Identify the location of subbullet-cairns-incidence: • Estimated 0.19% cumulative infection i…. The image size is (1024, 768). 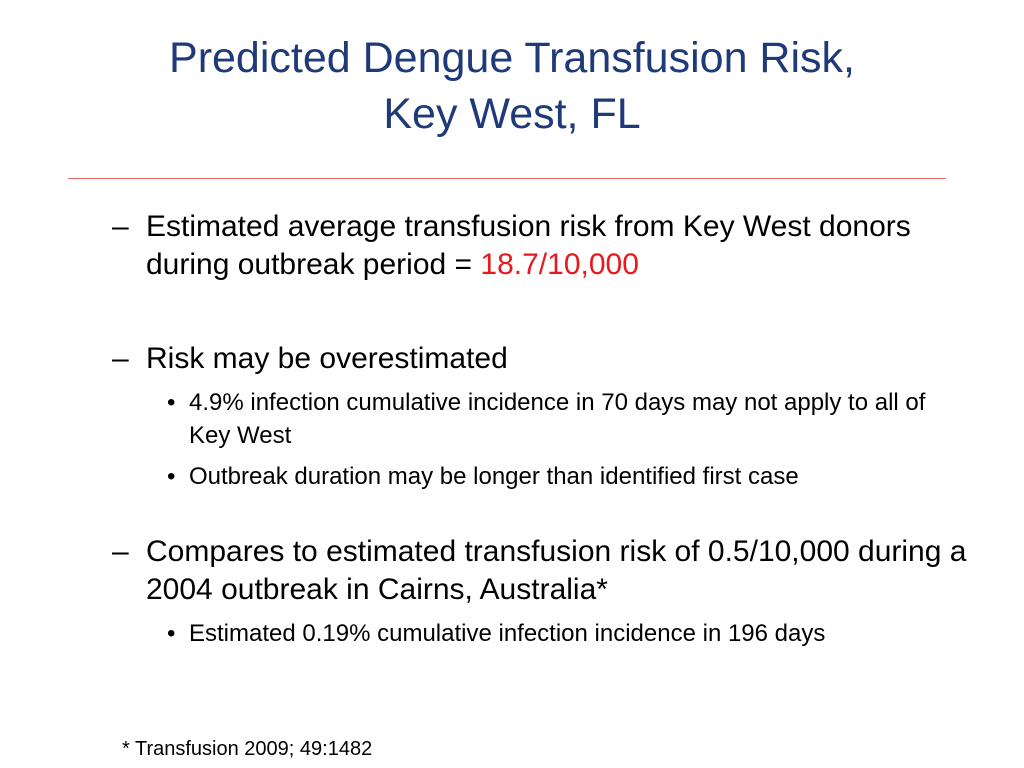
(542, 633).